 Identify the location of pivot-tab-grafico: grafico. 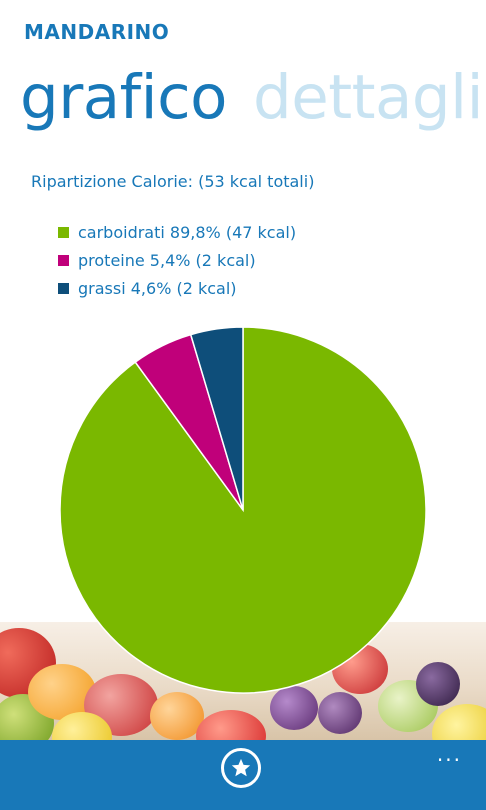
(123, 97).